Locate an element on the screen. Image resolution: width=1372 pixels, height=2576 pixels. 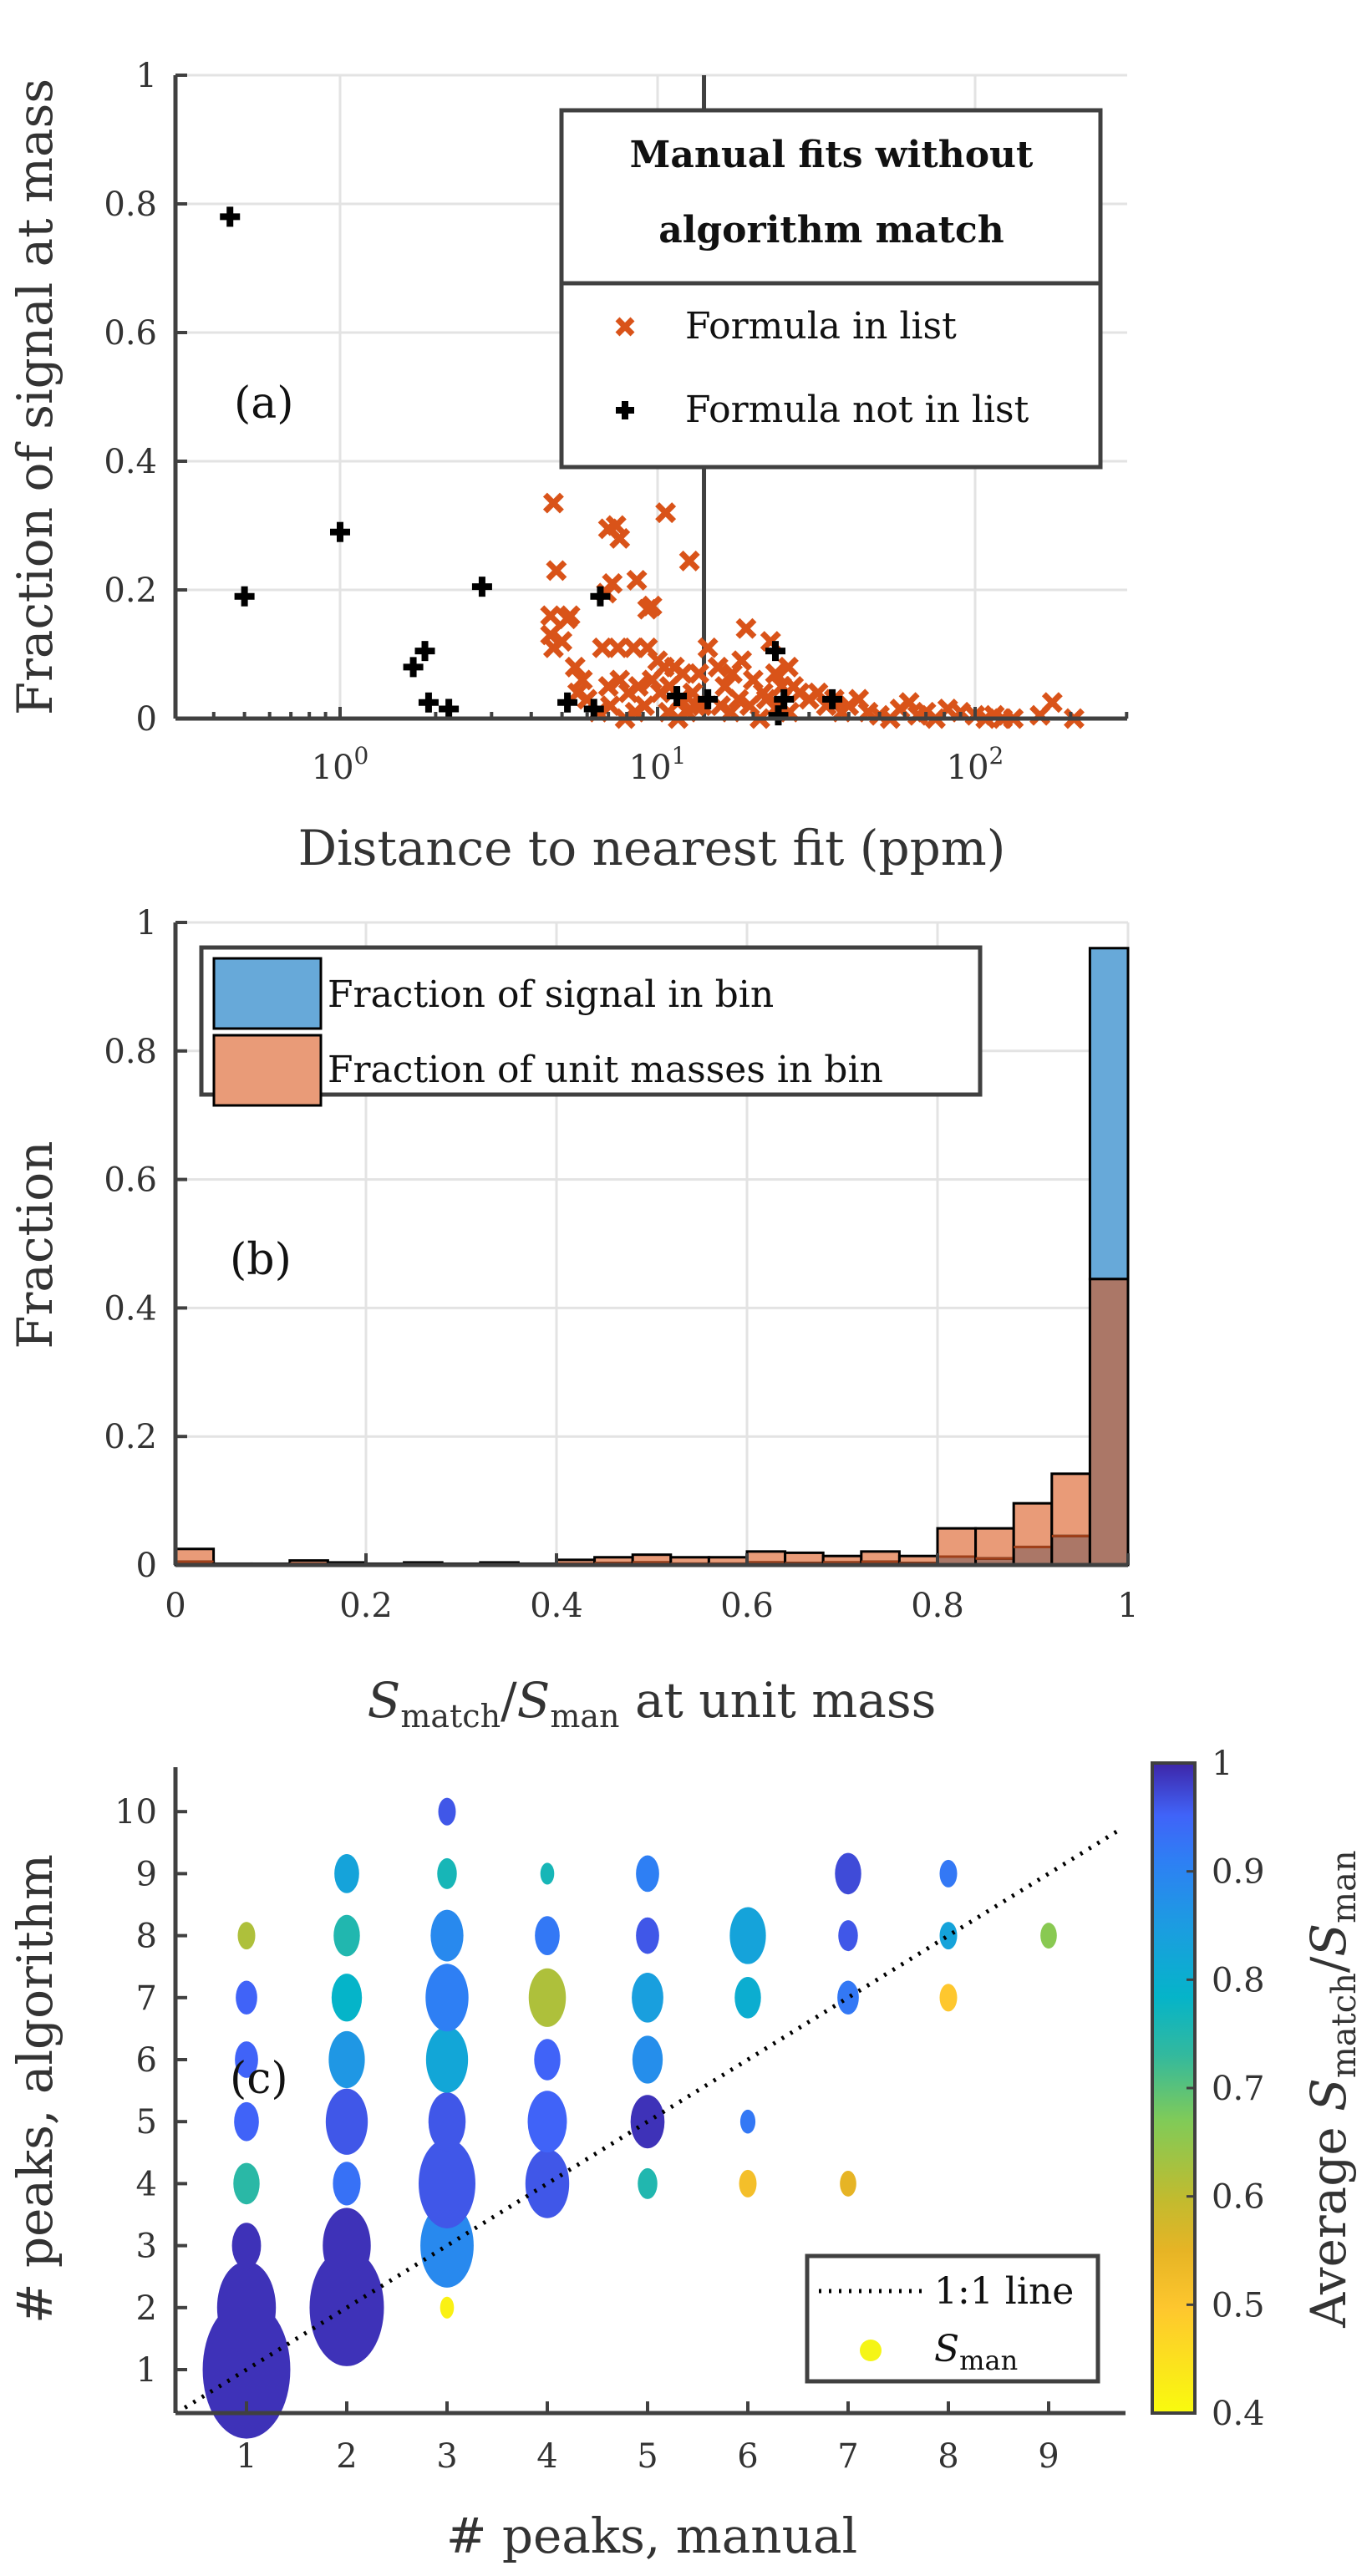
legend-x-marker-icon is located at coordinates (625, 327).